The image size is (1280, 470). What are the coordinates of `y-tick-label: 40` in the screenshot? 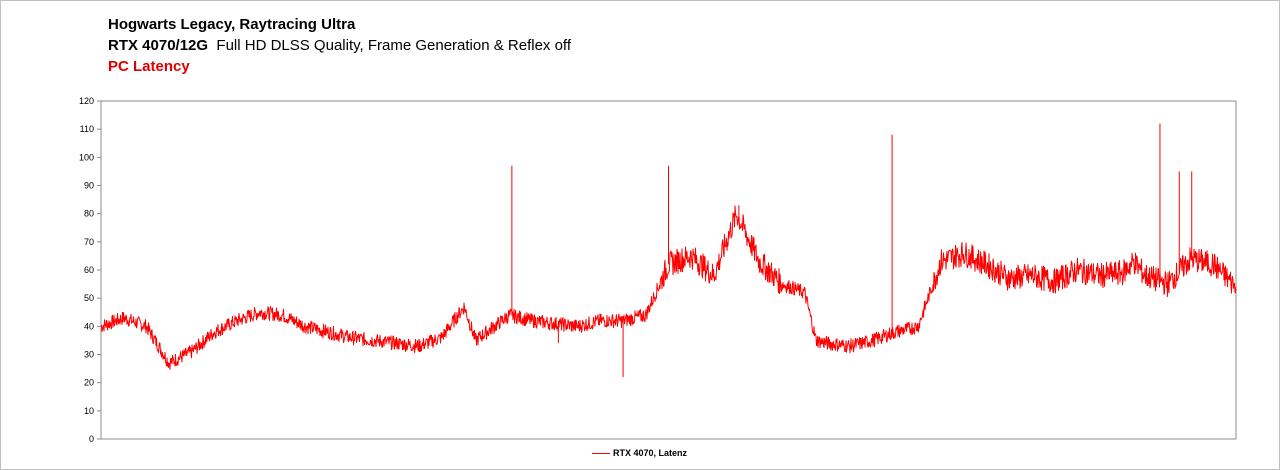 It's located at (89, 326).